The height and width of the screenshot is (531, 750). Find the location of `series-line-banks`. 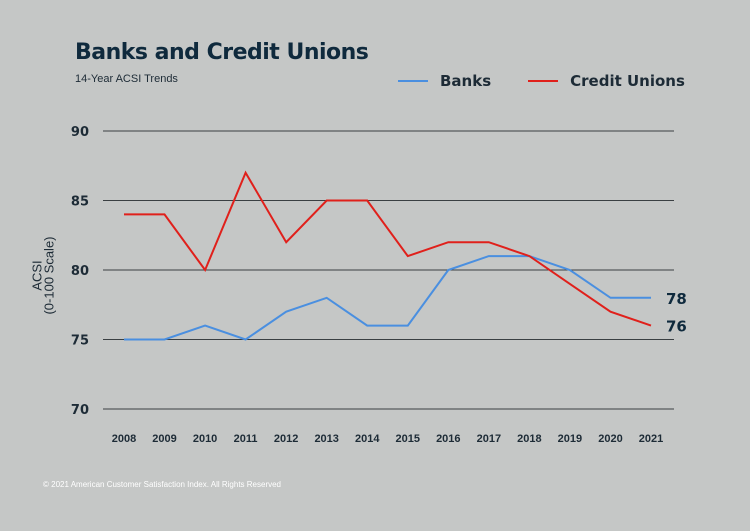

series-line-banks is located at coordinates (387, 298).